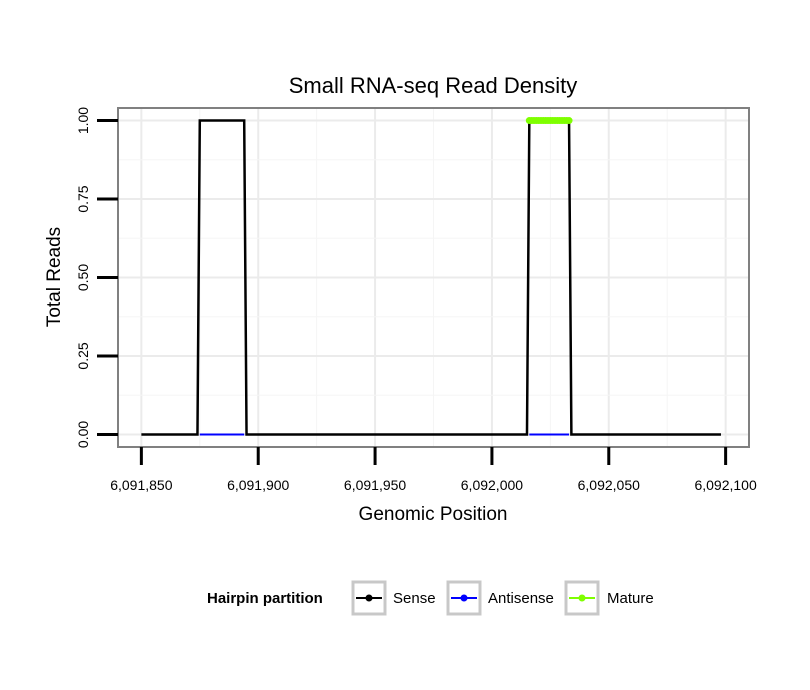 The height and width of the screenshot is (690, 810). What do you see at coordinates (630, 598) in the screenshot?
I see `legend-label-mature: Mature` at bounding box center [630, 598].